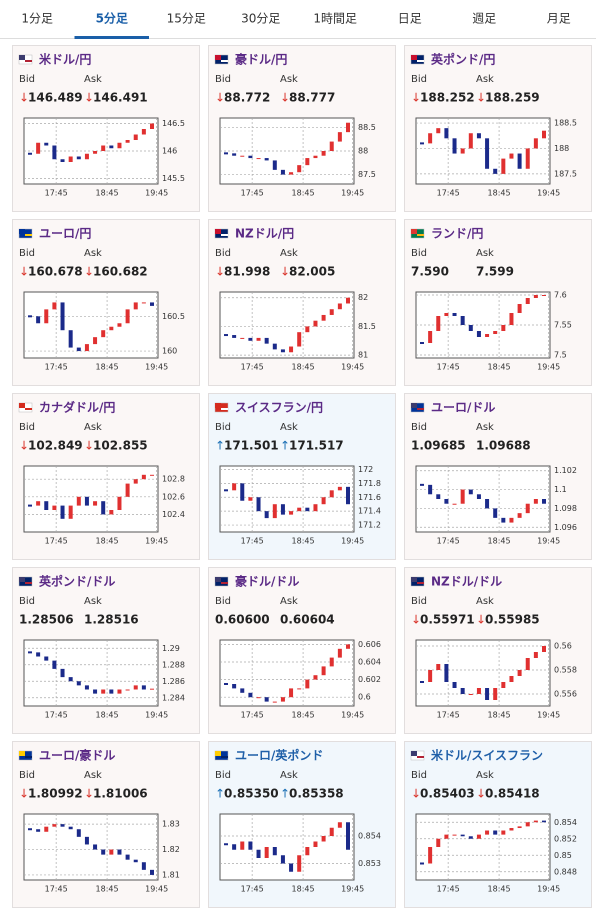  Describe the element at coordinates (487, 755) in the screenshot. I see `pair-title: 米ドル/スイスフラン` at that location.